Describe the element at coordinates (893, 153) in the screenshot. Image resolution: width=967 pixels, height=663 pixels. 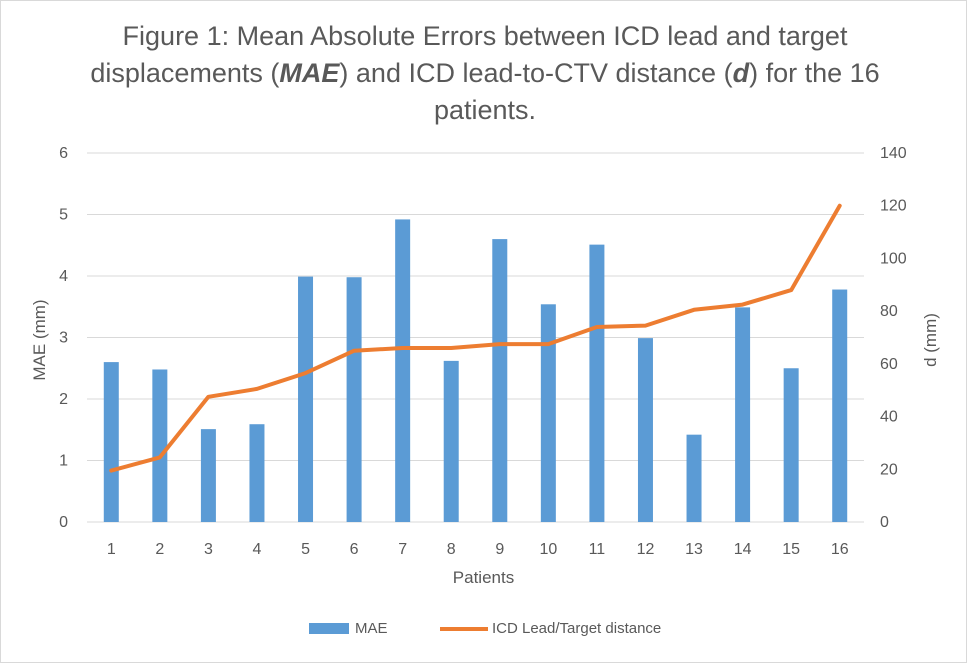
I see `y2-tick-label: 140` at that location.